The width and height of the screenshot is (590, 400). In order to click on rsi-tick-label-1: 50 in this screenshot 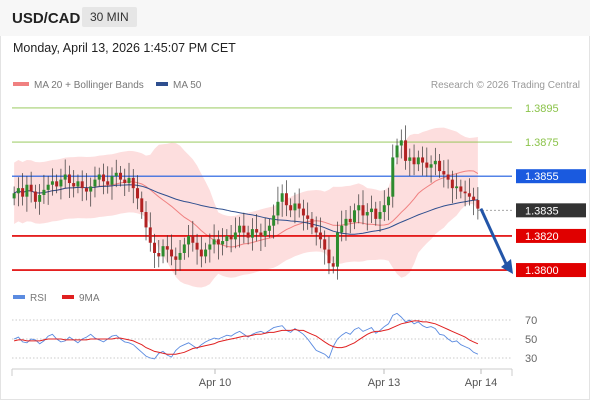, I will do `click(531, 340)`.